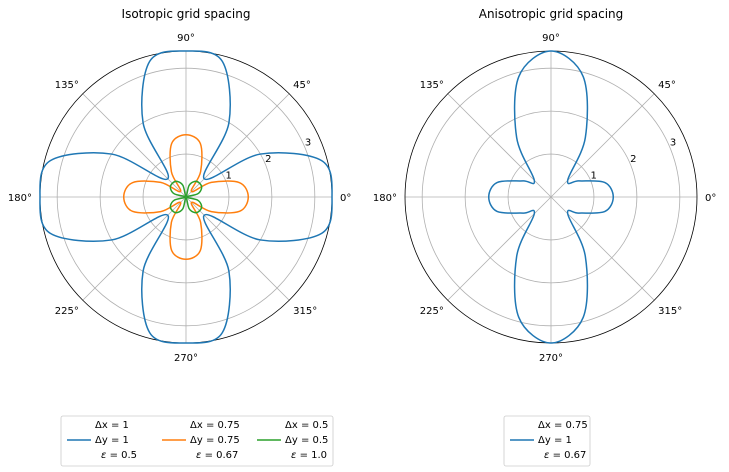 The image size is (729, 472). I want to click on legend-text: Δy = 0.5, so click(306, 440).